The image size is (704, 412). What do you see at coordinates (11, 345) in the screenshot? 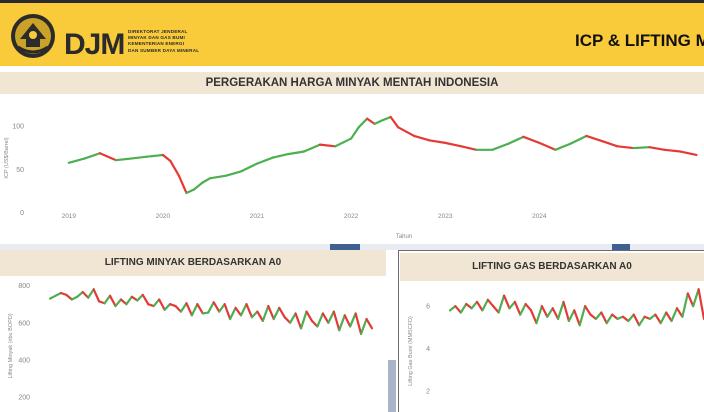
I see `oil-y-axis-label: Lifting Minyak (ribu BOPD)` at bounding box center [11, 345].